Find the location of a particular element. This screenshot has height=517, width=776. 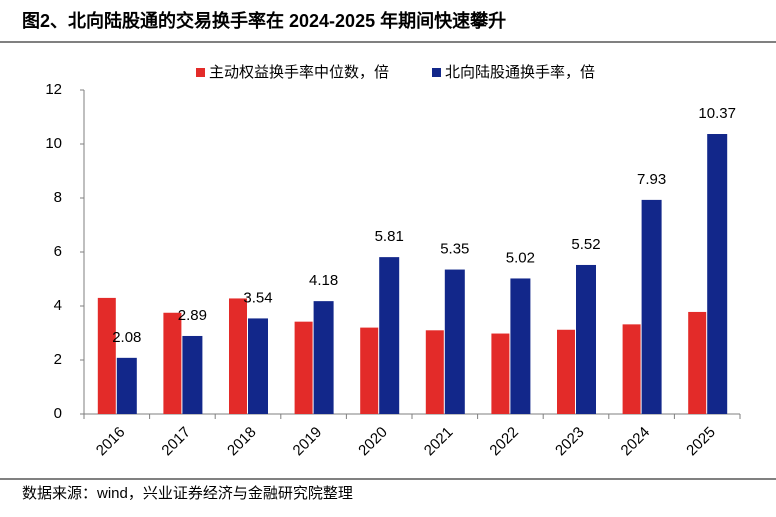

x-tick-label: 2020 is located at coordinates (373, 442).